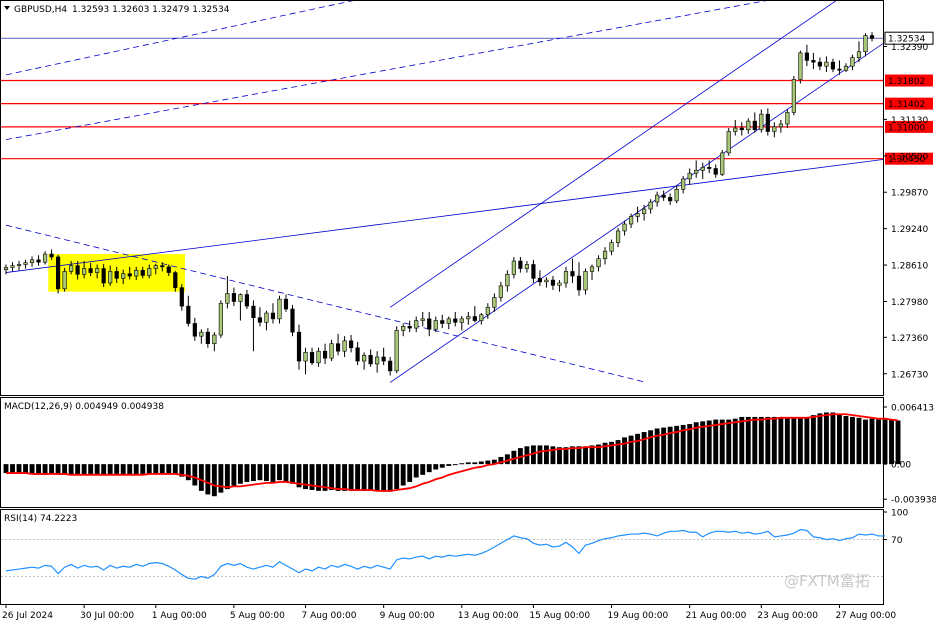 Image resolution: width=936 pixels, height=624 pixels. Describe the element at coordinates (179, 38) in the screenshot. I see `trend-line` at that location.